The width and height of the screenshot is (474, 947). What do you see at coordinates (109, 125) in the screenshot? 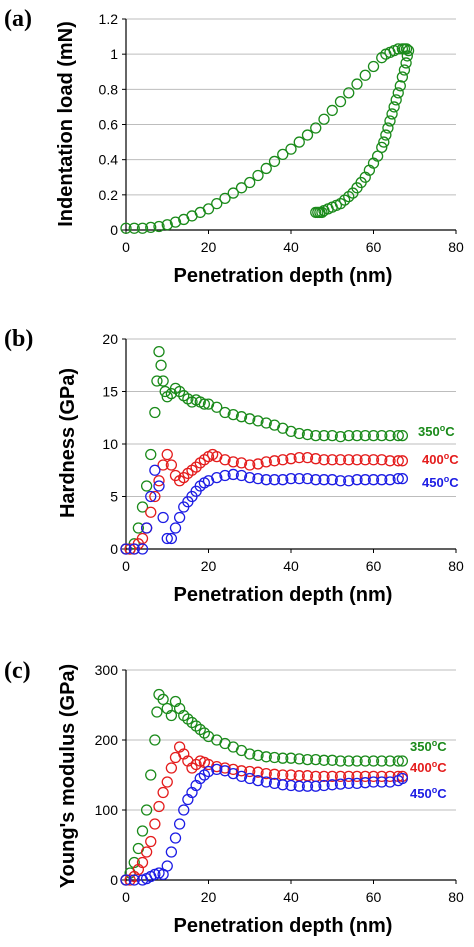
I see `y-tick-label: 0.6` at bounding box center [109, 125].